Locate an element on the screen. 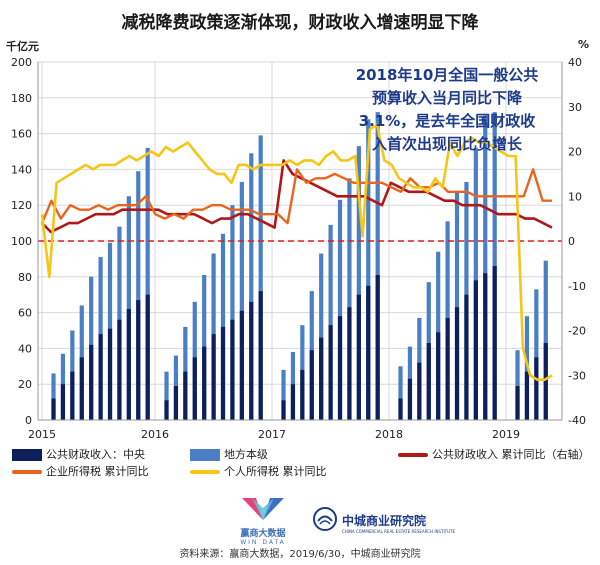 The width and height of the screenshot is (600, 565). right-tick-label: -30 is located at coordinates (577, 375).